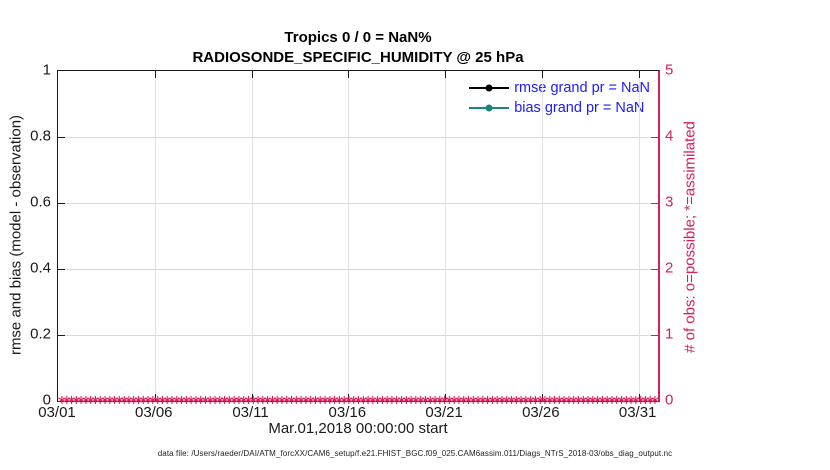 The image size is (830, 470). I want to click on rmse-circle-marker-icon, so click(489, 88).